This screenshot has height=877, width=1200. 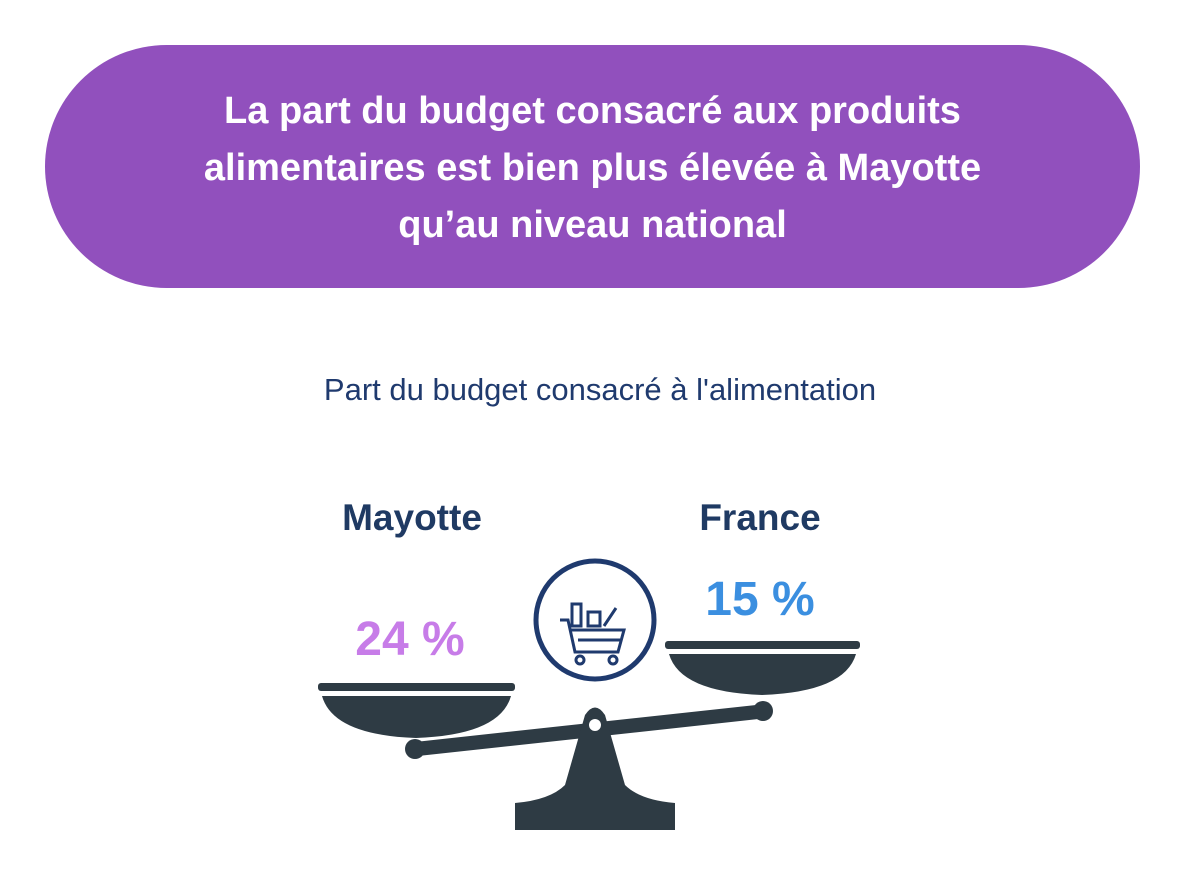 What do you see at coordinates (760, 599) in the screenshot?
I see `right-value: 15 %` at bounding box center [760, 599].